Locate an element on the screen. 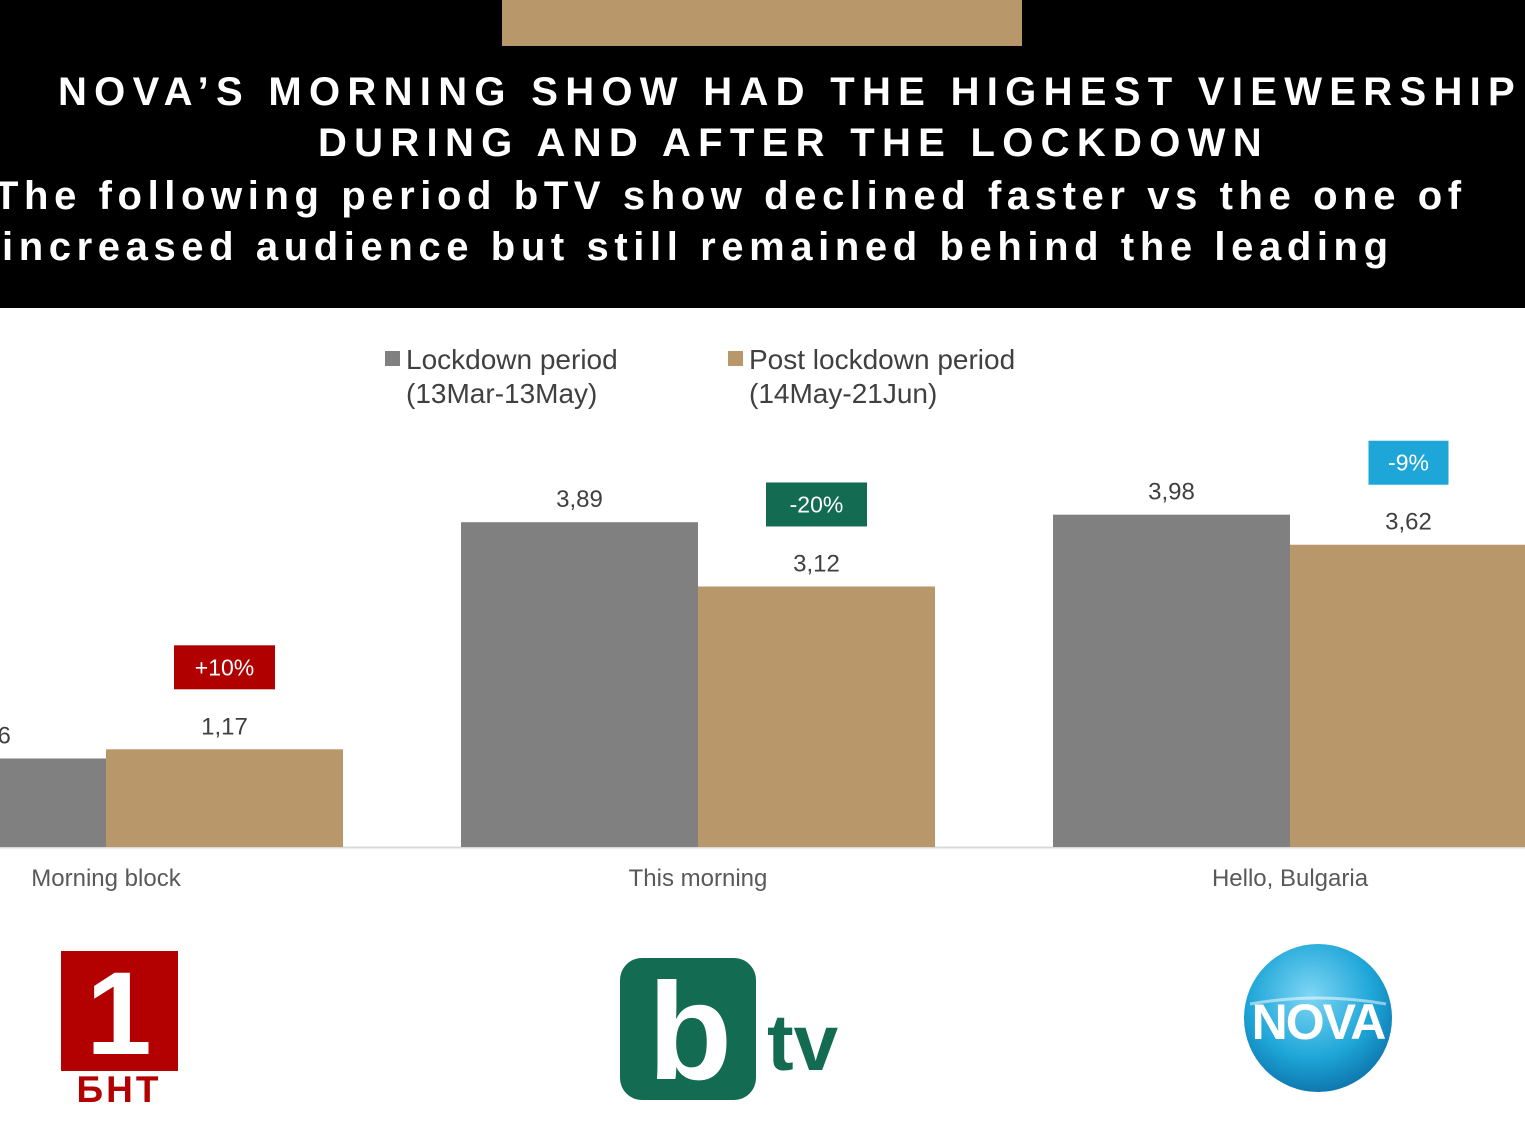 Image resolution: width=1525 pixels, height=1144 pixels. bnt1-logo-number: 1 is located at coordinates (119, 1015).